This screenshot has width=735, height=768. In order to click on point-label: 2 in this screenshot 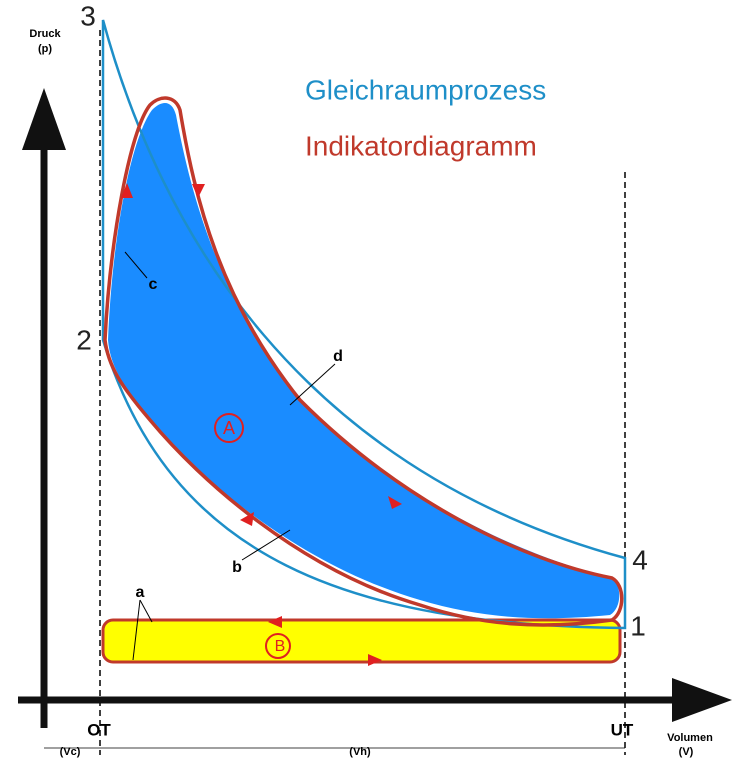, I will do `click(84, 339)`.